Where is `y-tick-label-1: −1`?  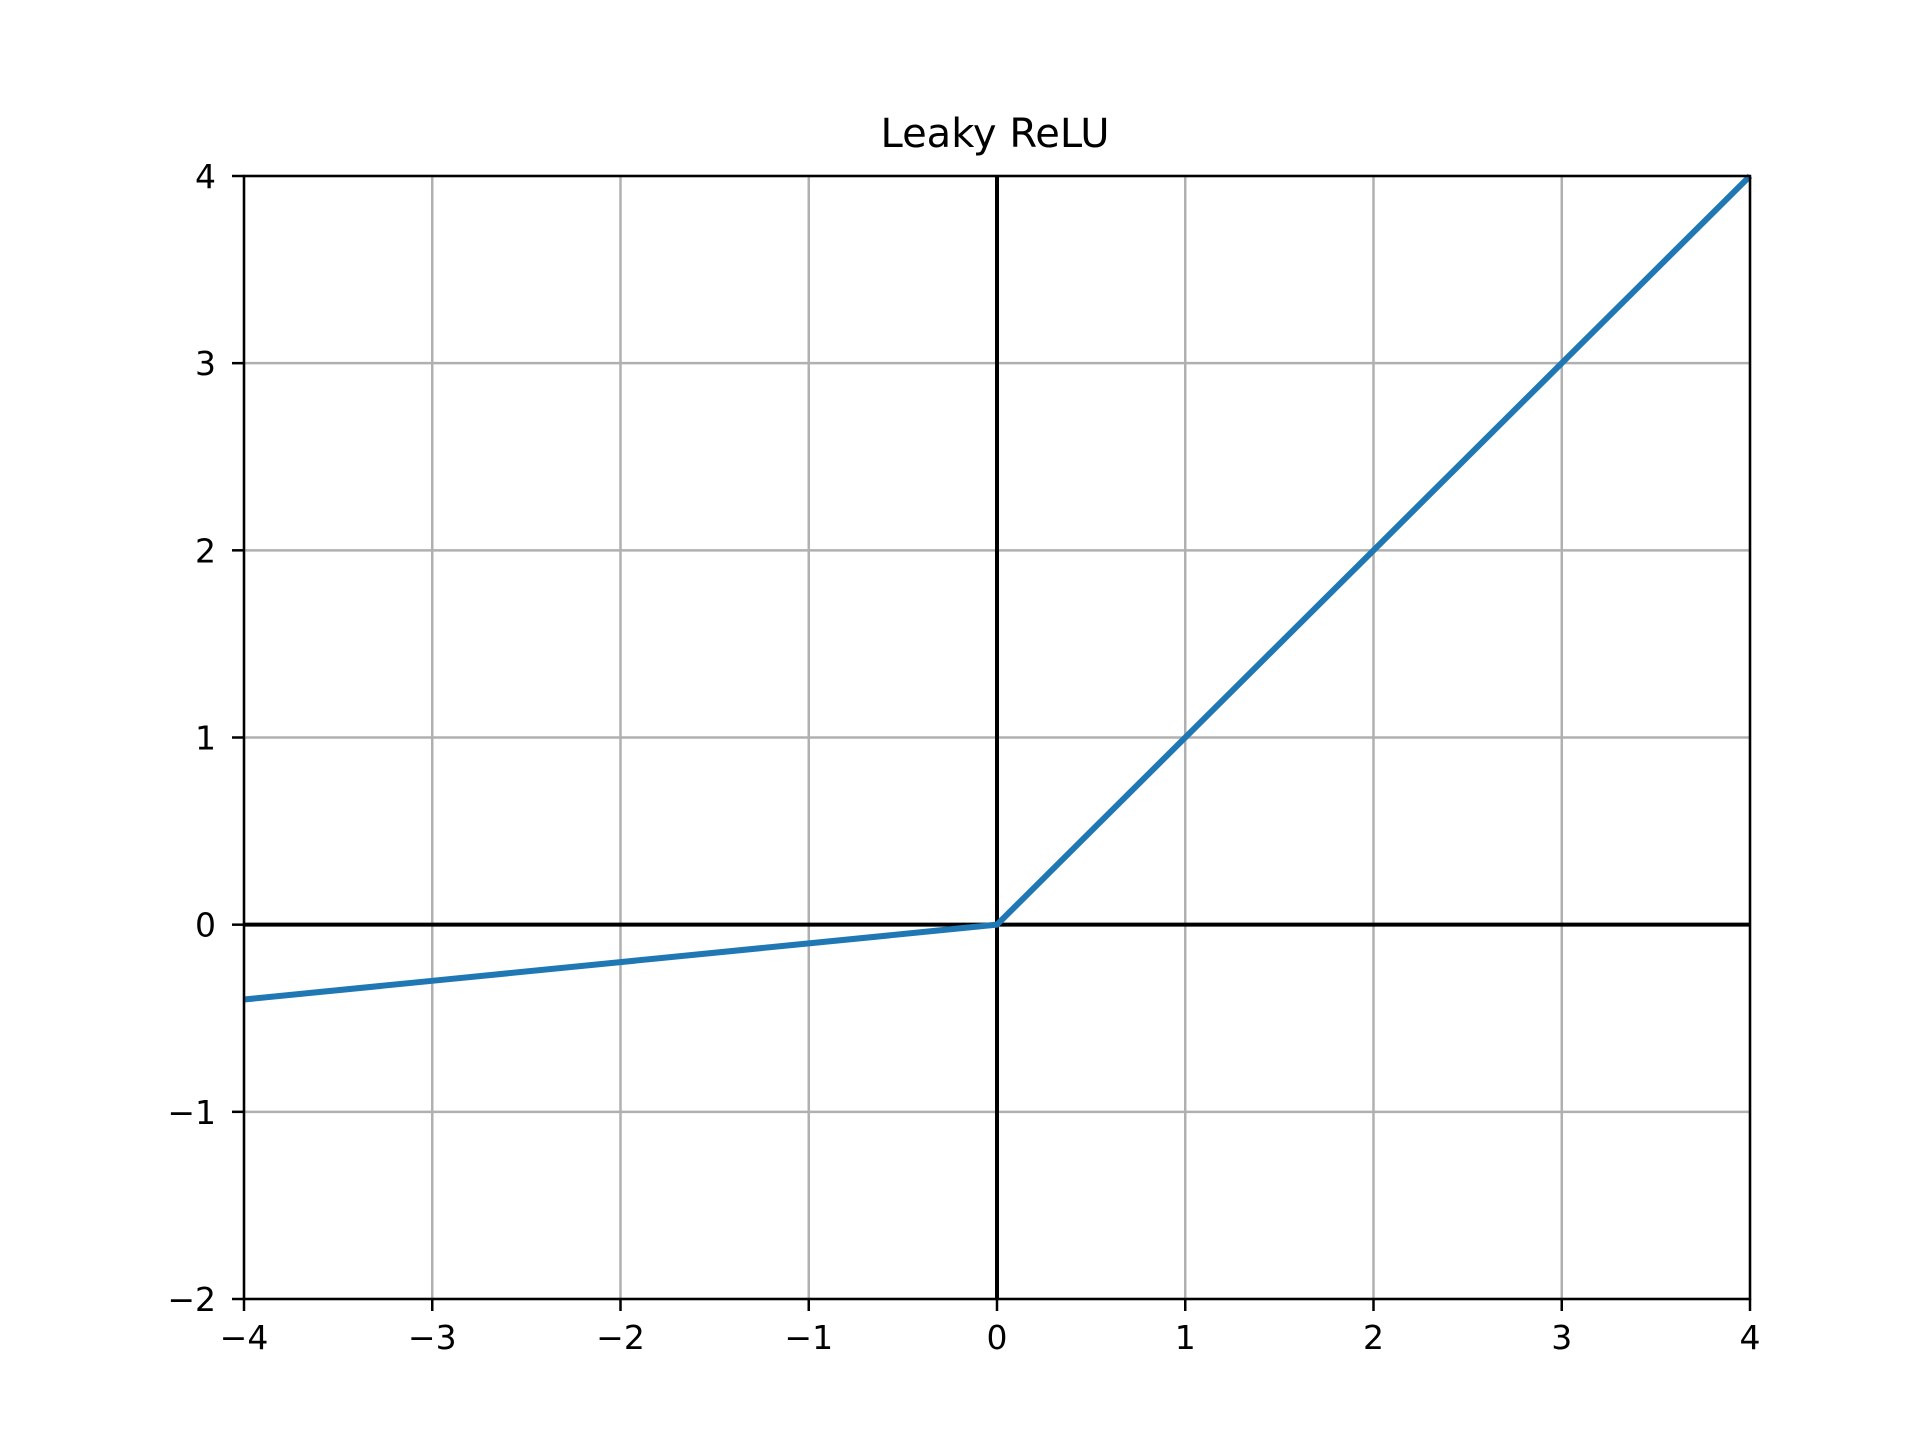
y-tick-label-1: −1 is located at coordinates (191, 1112).